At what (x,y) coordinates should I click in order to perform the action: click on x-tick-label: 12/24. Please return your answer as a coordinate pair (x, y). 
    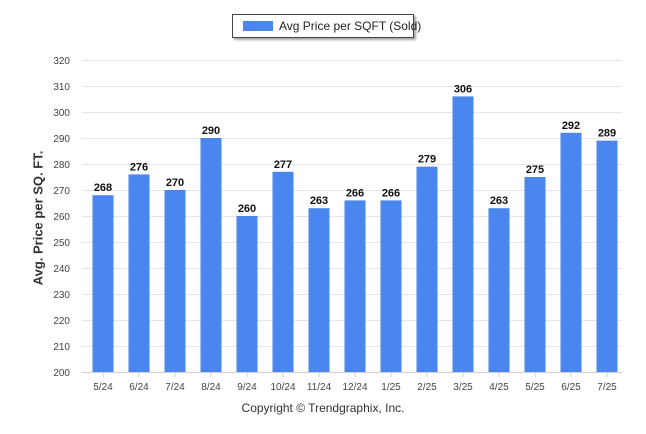
    Looking at the image, I should click on (354, 387).